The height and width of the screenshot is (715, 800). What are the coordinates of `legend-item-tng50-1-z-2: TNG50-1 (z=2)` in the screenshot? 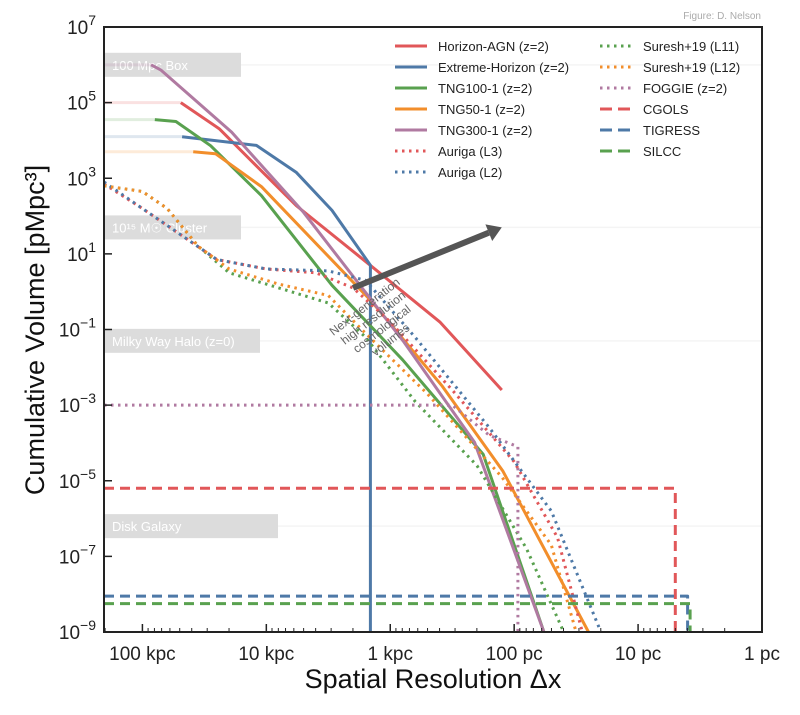 It's located at (460, 109).